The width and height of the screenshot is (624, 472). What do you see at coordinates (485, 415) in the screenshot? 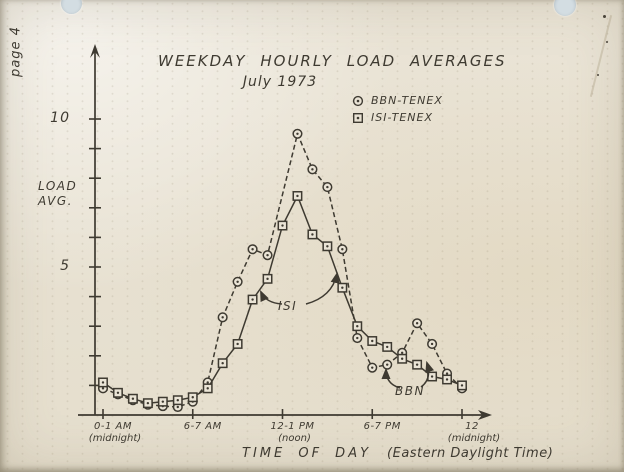
I see `x-axis-arrow` at bounding box center [485, 415].